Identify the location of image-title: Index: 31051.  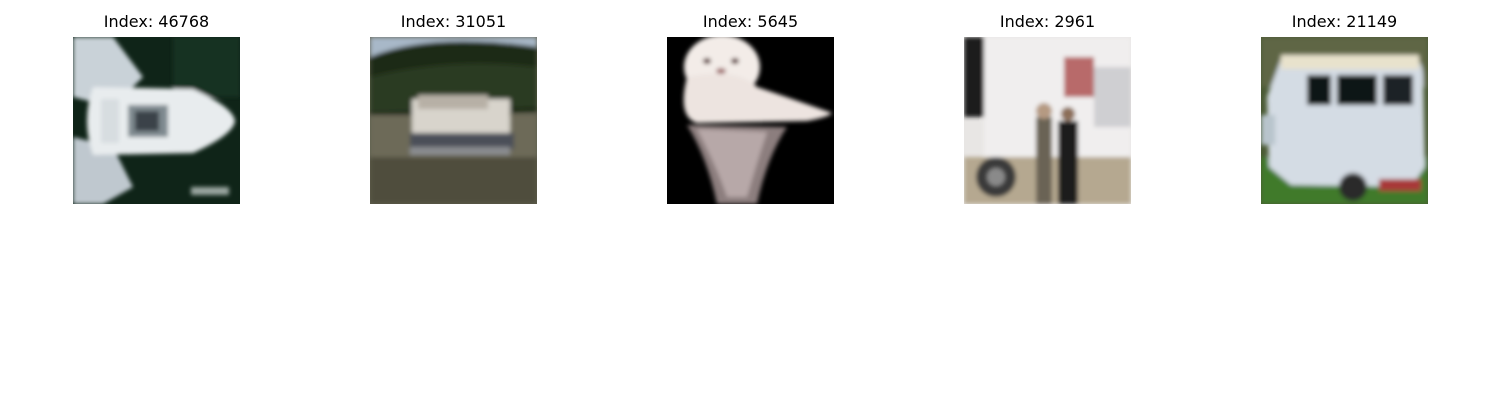
(453, 21).